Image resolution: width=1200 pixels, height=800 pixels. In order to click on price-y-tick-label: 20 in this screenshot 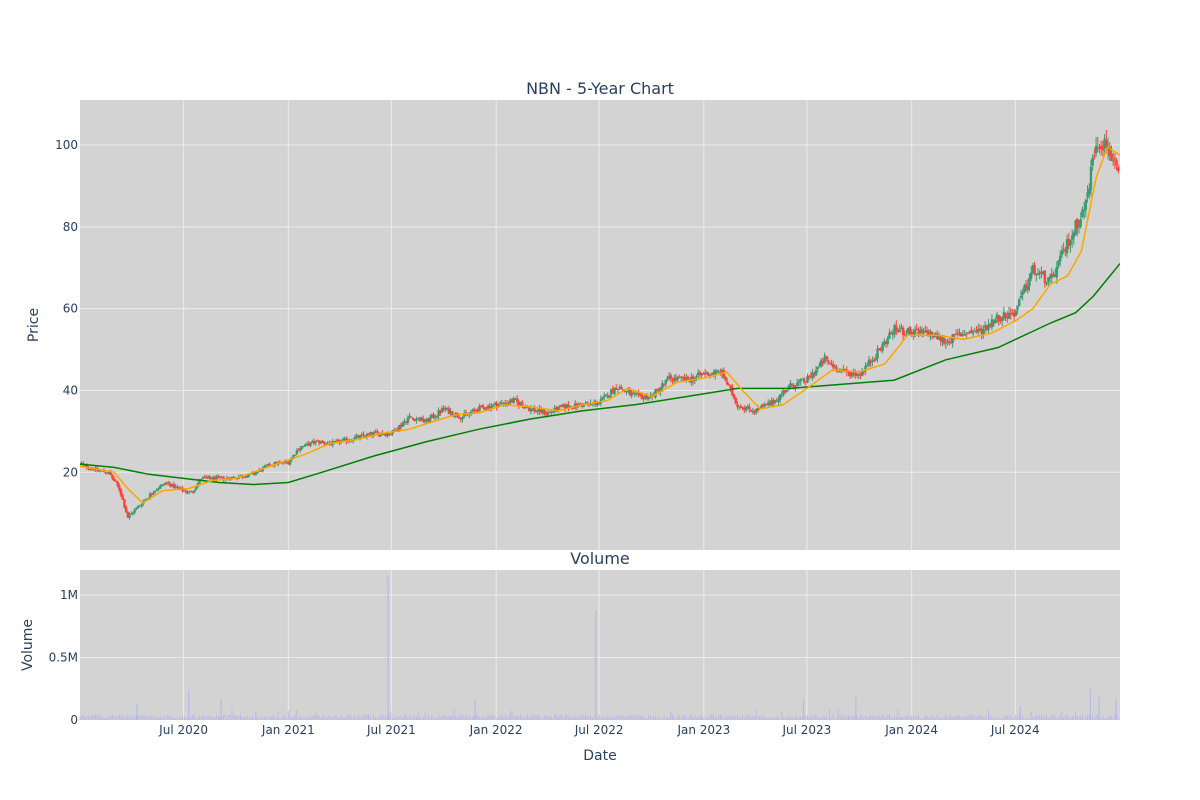, I will do `click(70, 472)`.